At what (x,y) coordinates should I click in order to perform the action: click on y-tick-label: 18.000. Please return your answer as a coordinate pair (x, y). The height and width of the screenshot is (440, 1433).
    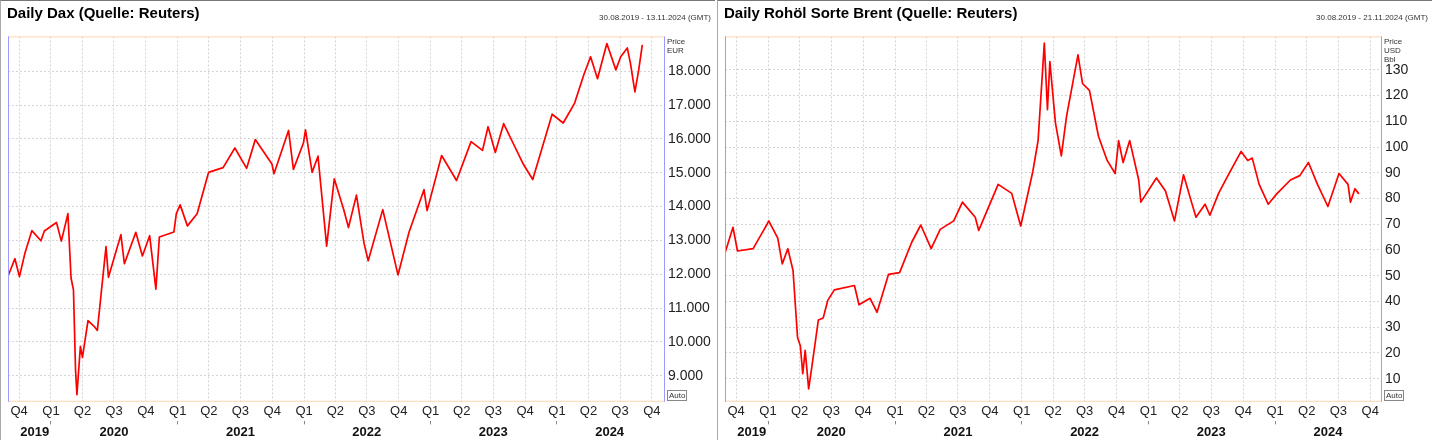
    Looking at the image, I should click on (690, 70).